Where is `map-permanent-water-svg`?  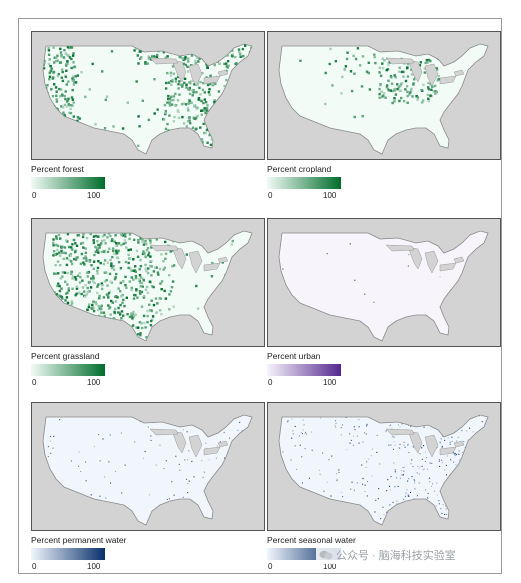 map-permanent-water-svg is located at coordinates (148, 466).